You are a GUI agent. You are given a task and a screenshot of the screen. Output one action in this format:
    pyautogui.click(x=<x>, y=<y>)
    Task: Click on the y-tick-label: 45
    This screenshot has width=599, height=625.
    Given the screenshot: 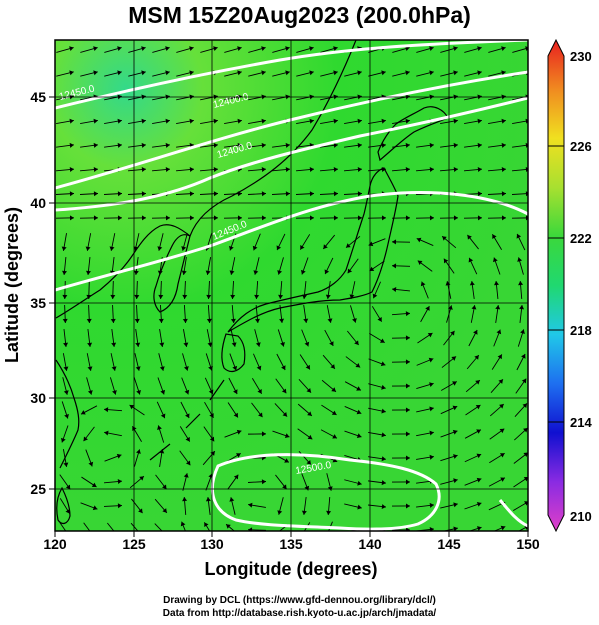 What is the action you would take?
    pyautogui.click(x=38, y=97)
    